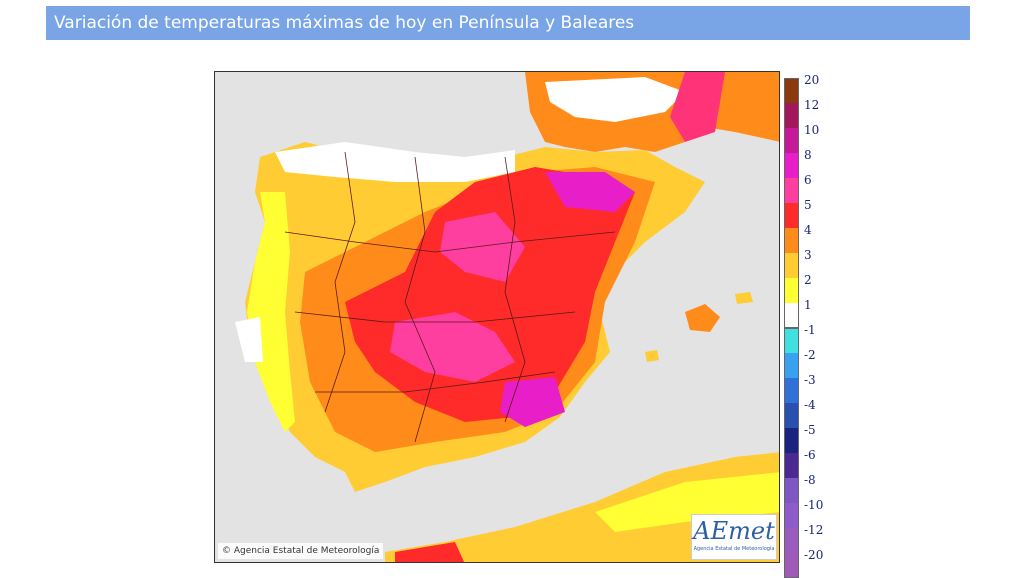  I want to click on legend-label: 3, so click(808, 255).